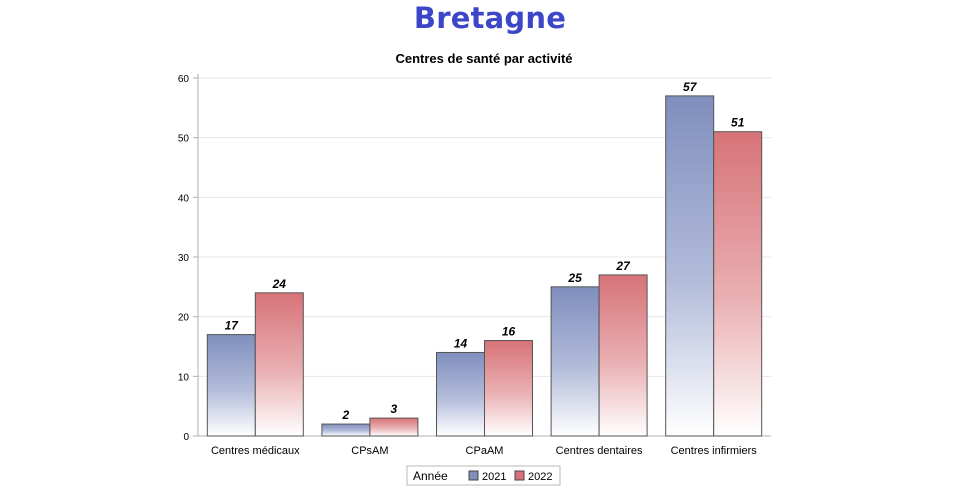 Image resolution: width=980 pixels, height=495 pixels. I want to click on data-label: 17, so click(232, 326).